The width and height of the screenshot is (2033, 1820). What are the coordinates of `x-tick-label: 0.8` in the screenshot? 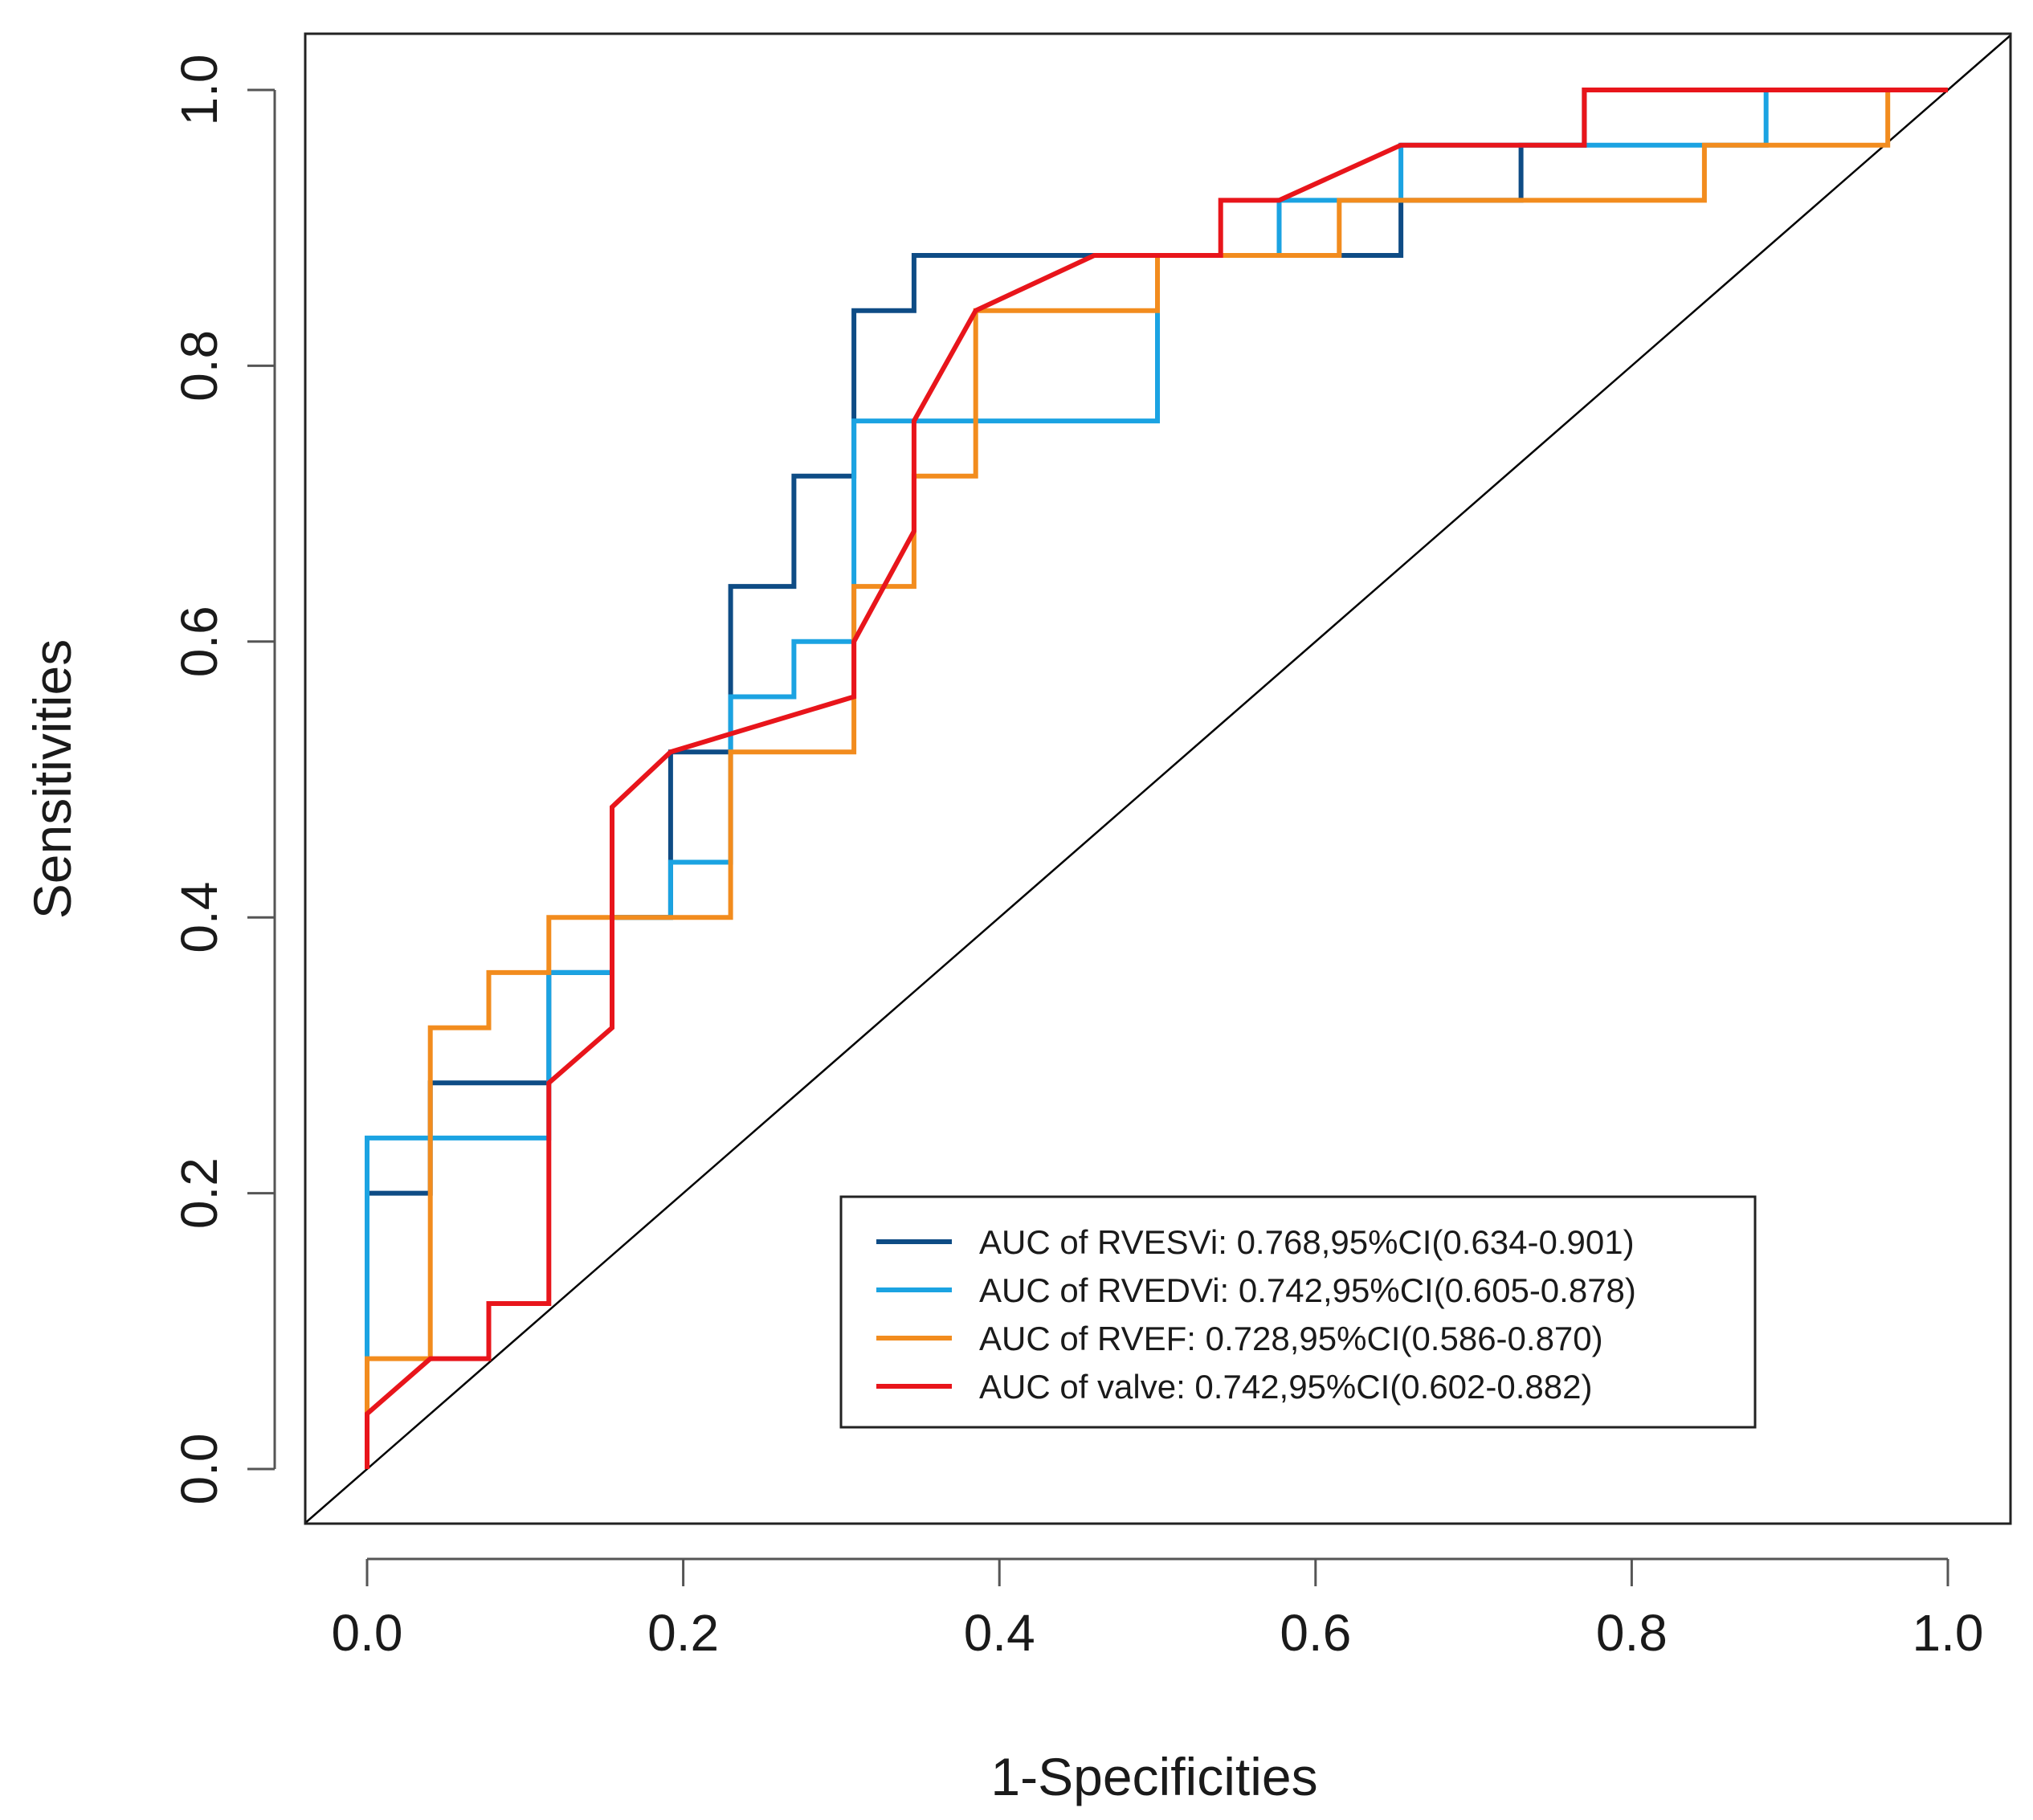 It's located at (1632, 1633).